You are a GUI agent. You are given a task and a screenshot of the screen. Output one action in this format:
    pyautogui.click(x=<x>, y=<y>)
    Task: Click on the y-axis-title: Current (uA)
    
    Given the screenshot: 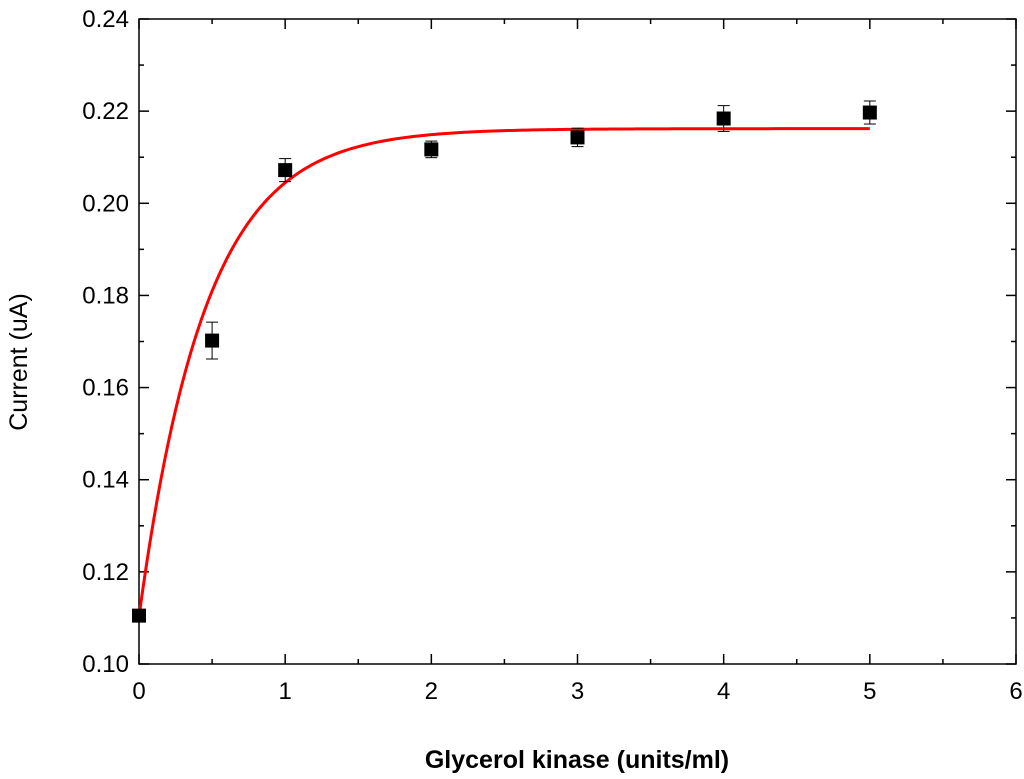 What is the action you would take?
    pyautogui.click(x=19, y=362)
    